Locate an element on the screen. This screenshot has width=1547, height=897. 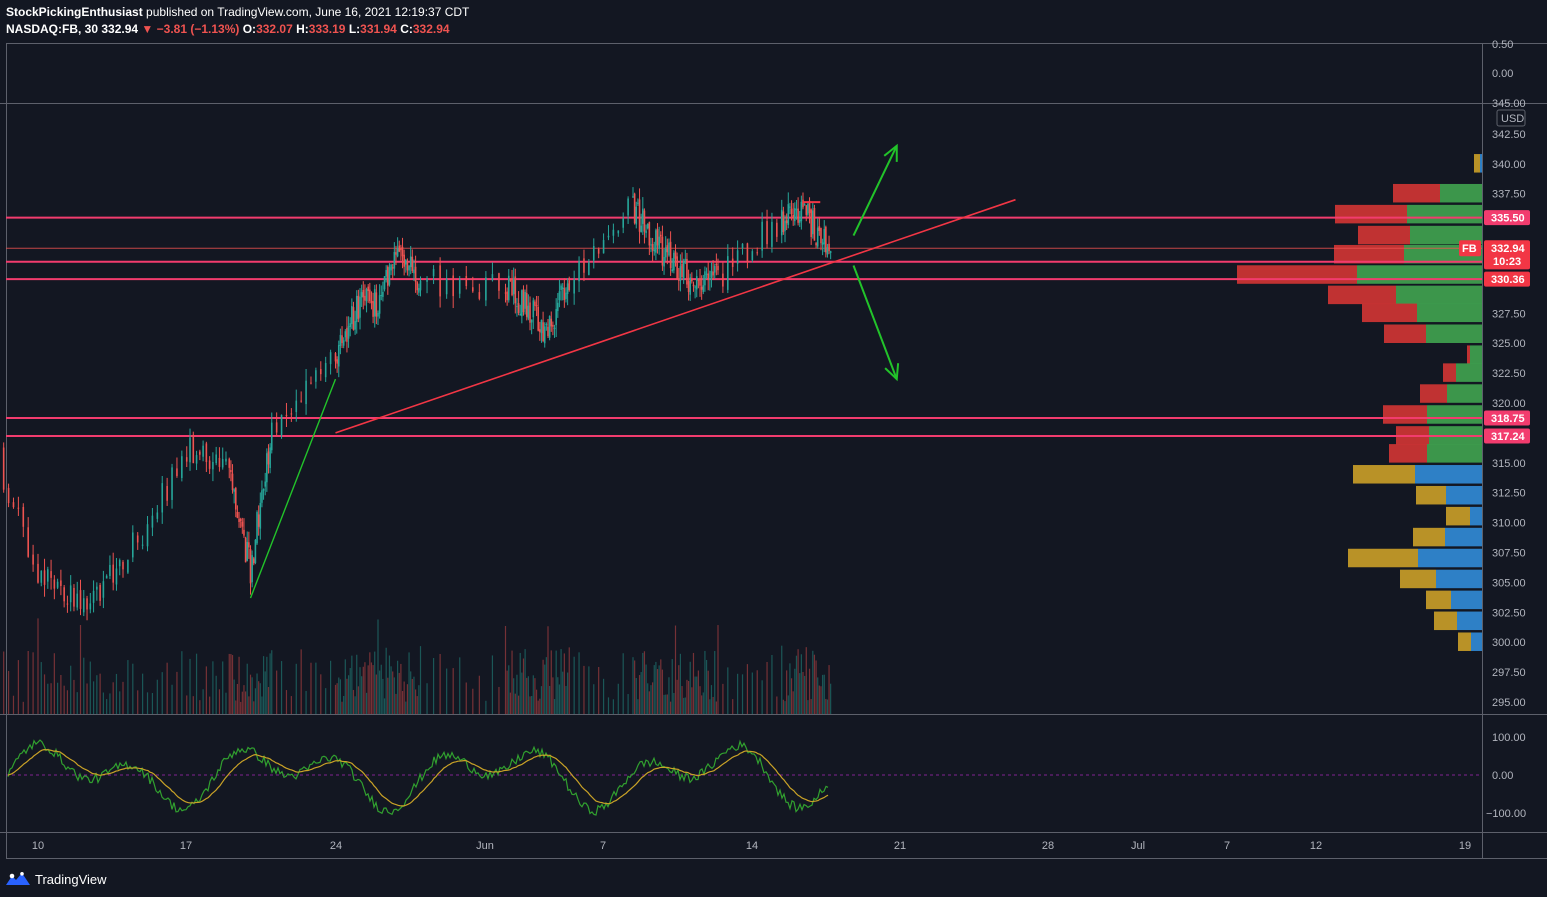
top-pane-tick-label: 0.00 is located at coordinates (1502, 74).